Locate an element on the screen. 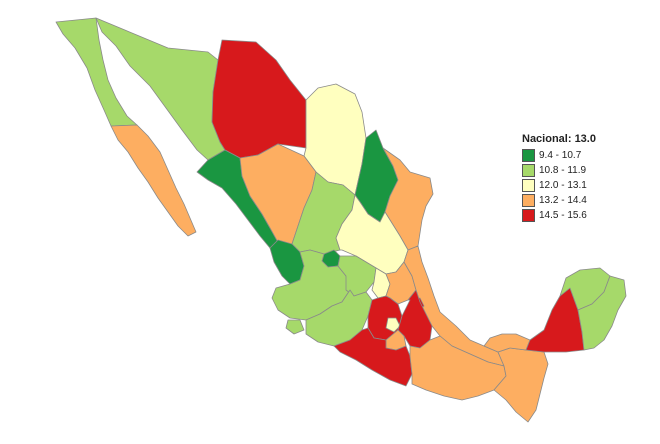 This screenshot has height=444, width=660. state-quintana-roo is located at coordinates (602, 313).